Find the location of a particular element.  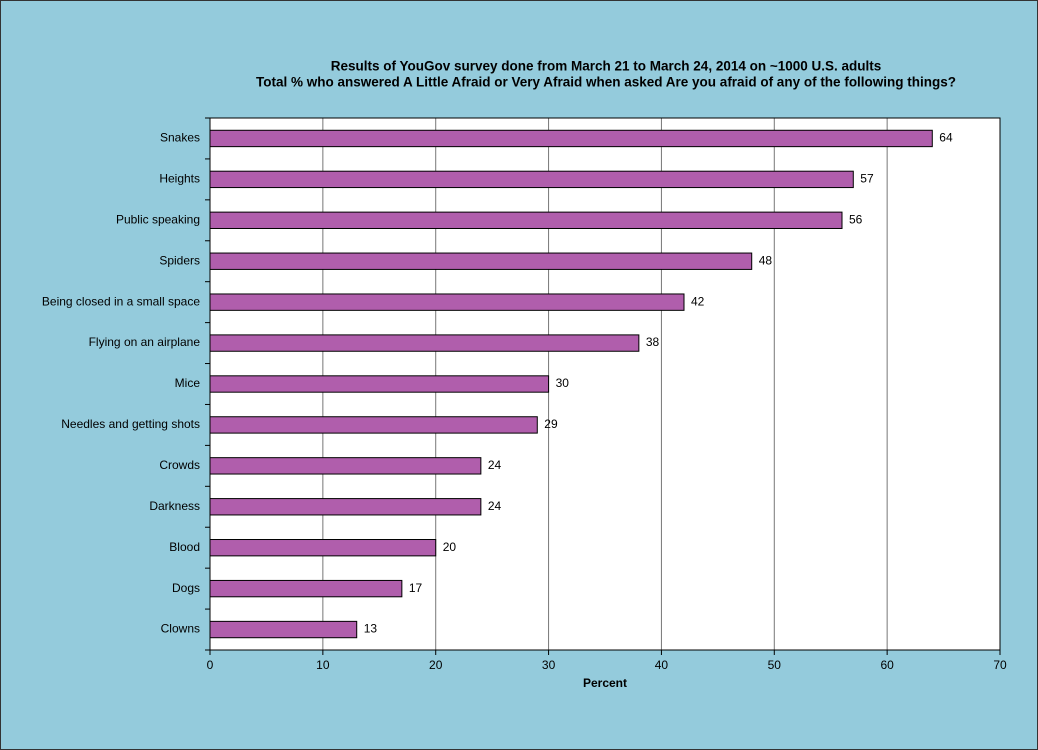

data-label: 30 is located at coordinates (563, 383).